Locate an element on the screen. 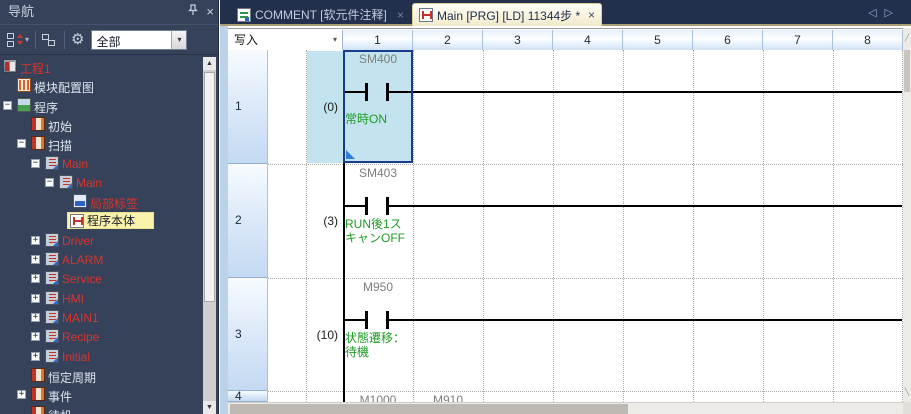 Image resolution: width=911 pixels, height=414 pixels. label-icon is located at coordinates (80, 201).